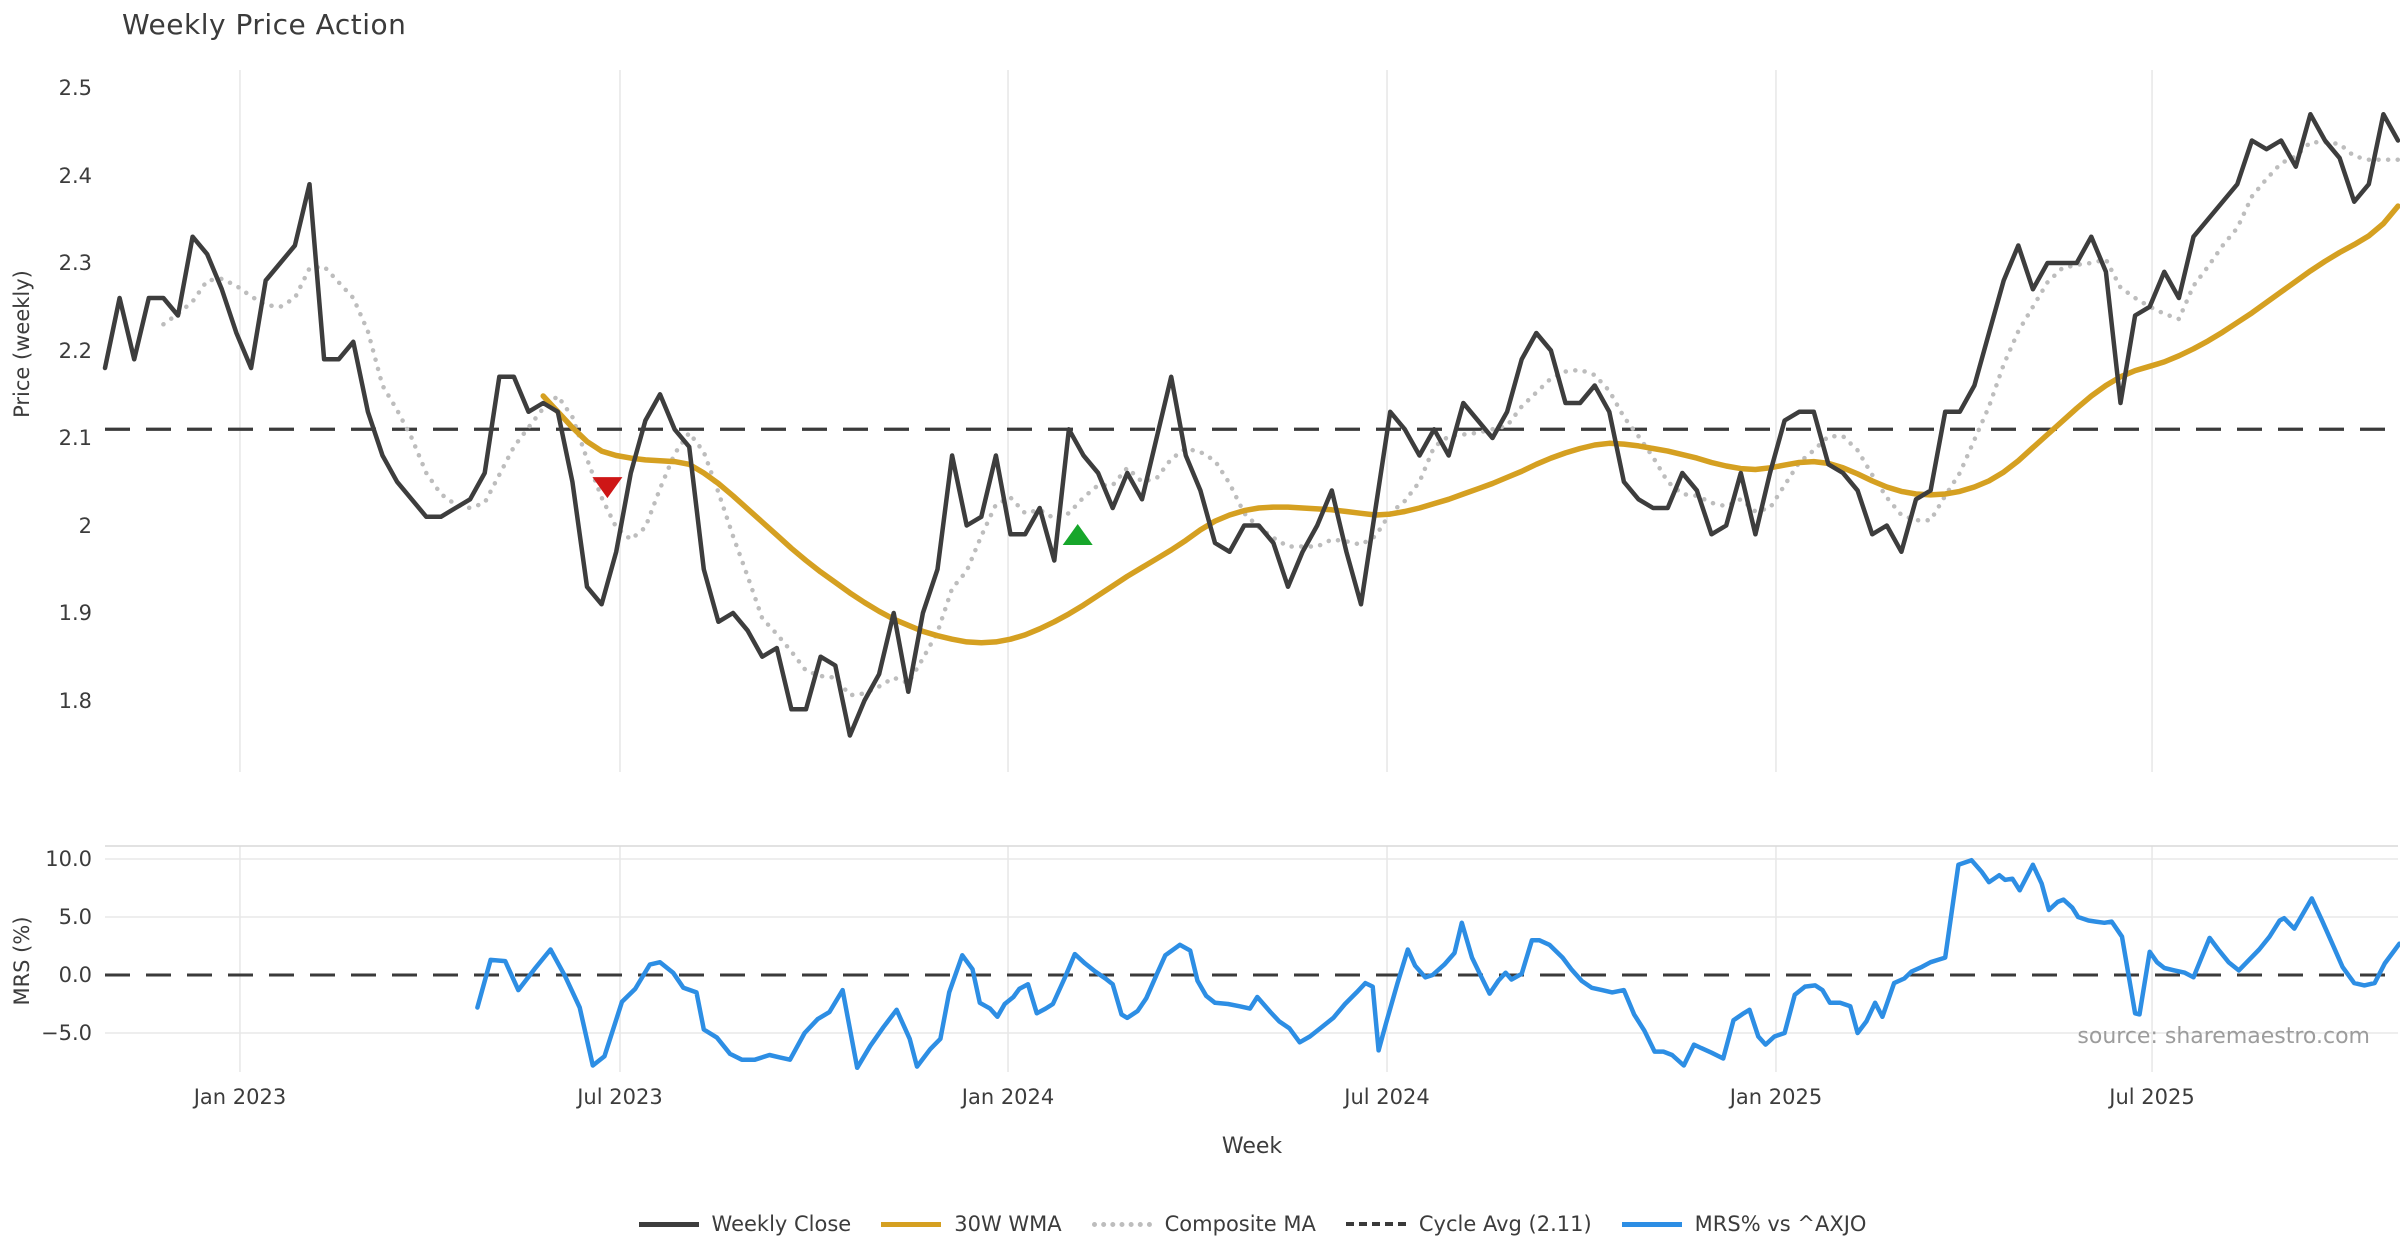 The image size is (2400, 1260). I want to click on legend-item-30w-wma: 30W WMA, so click(971, 1224).